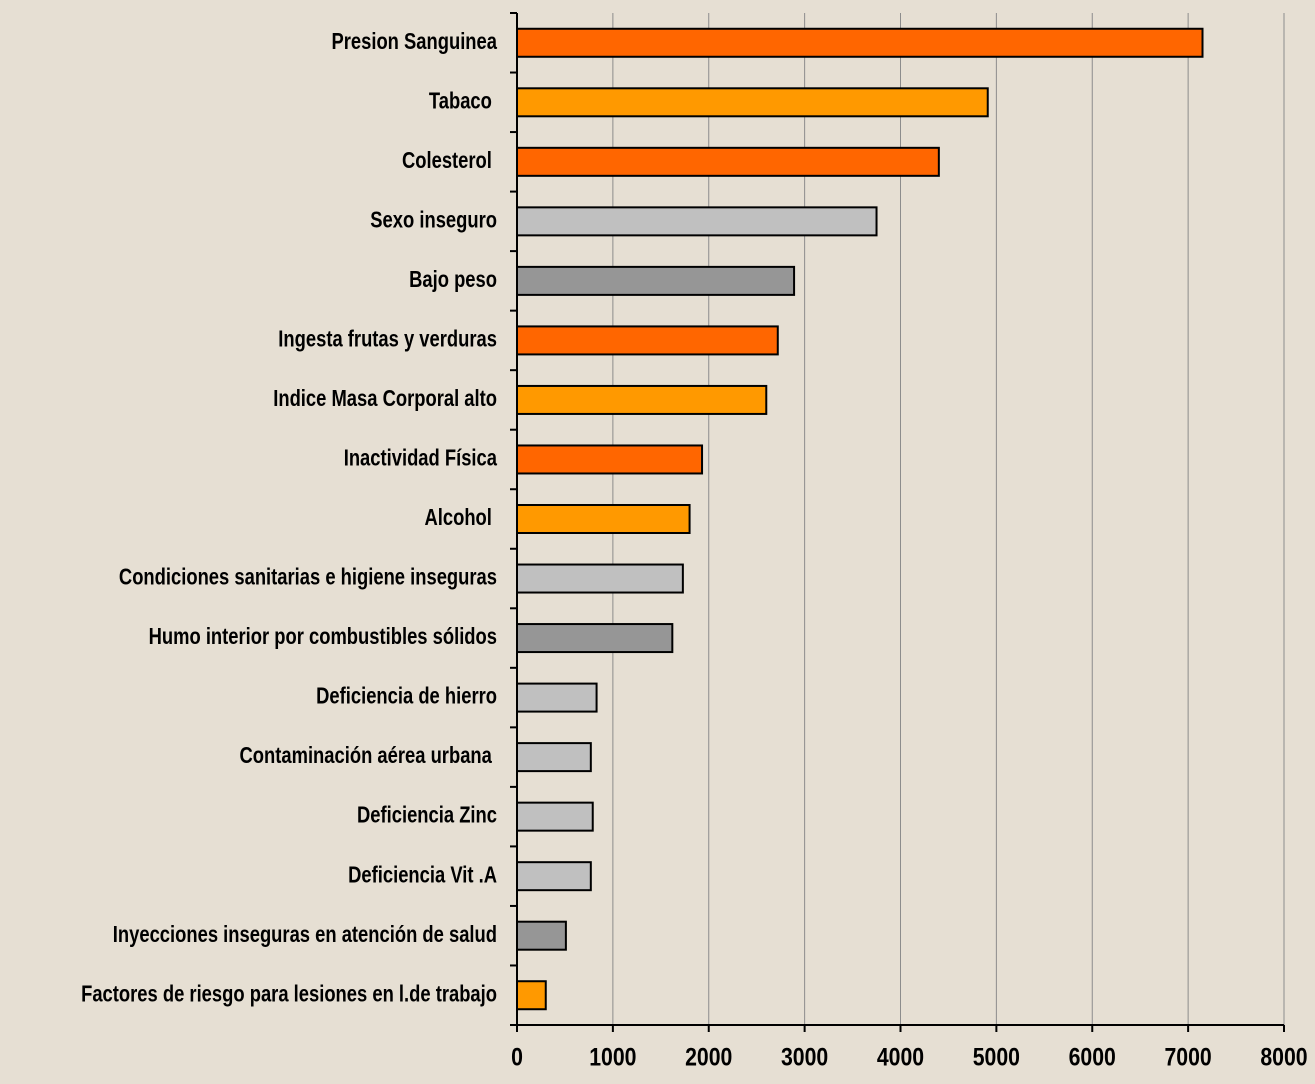  What do you see at coordinates (414, 41) in the screenshot?
I see `y-tick-label: Presion Sanguinea` at bounding box center [414, 41].